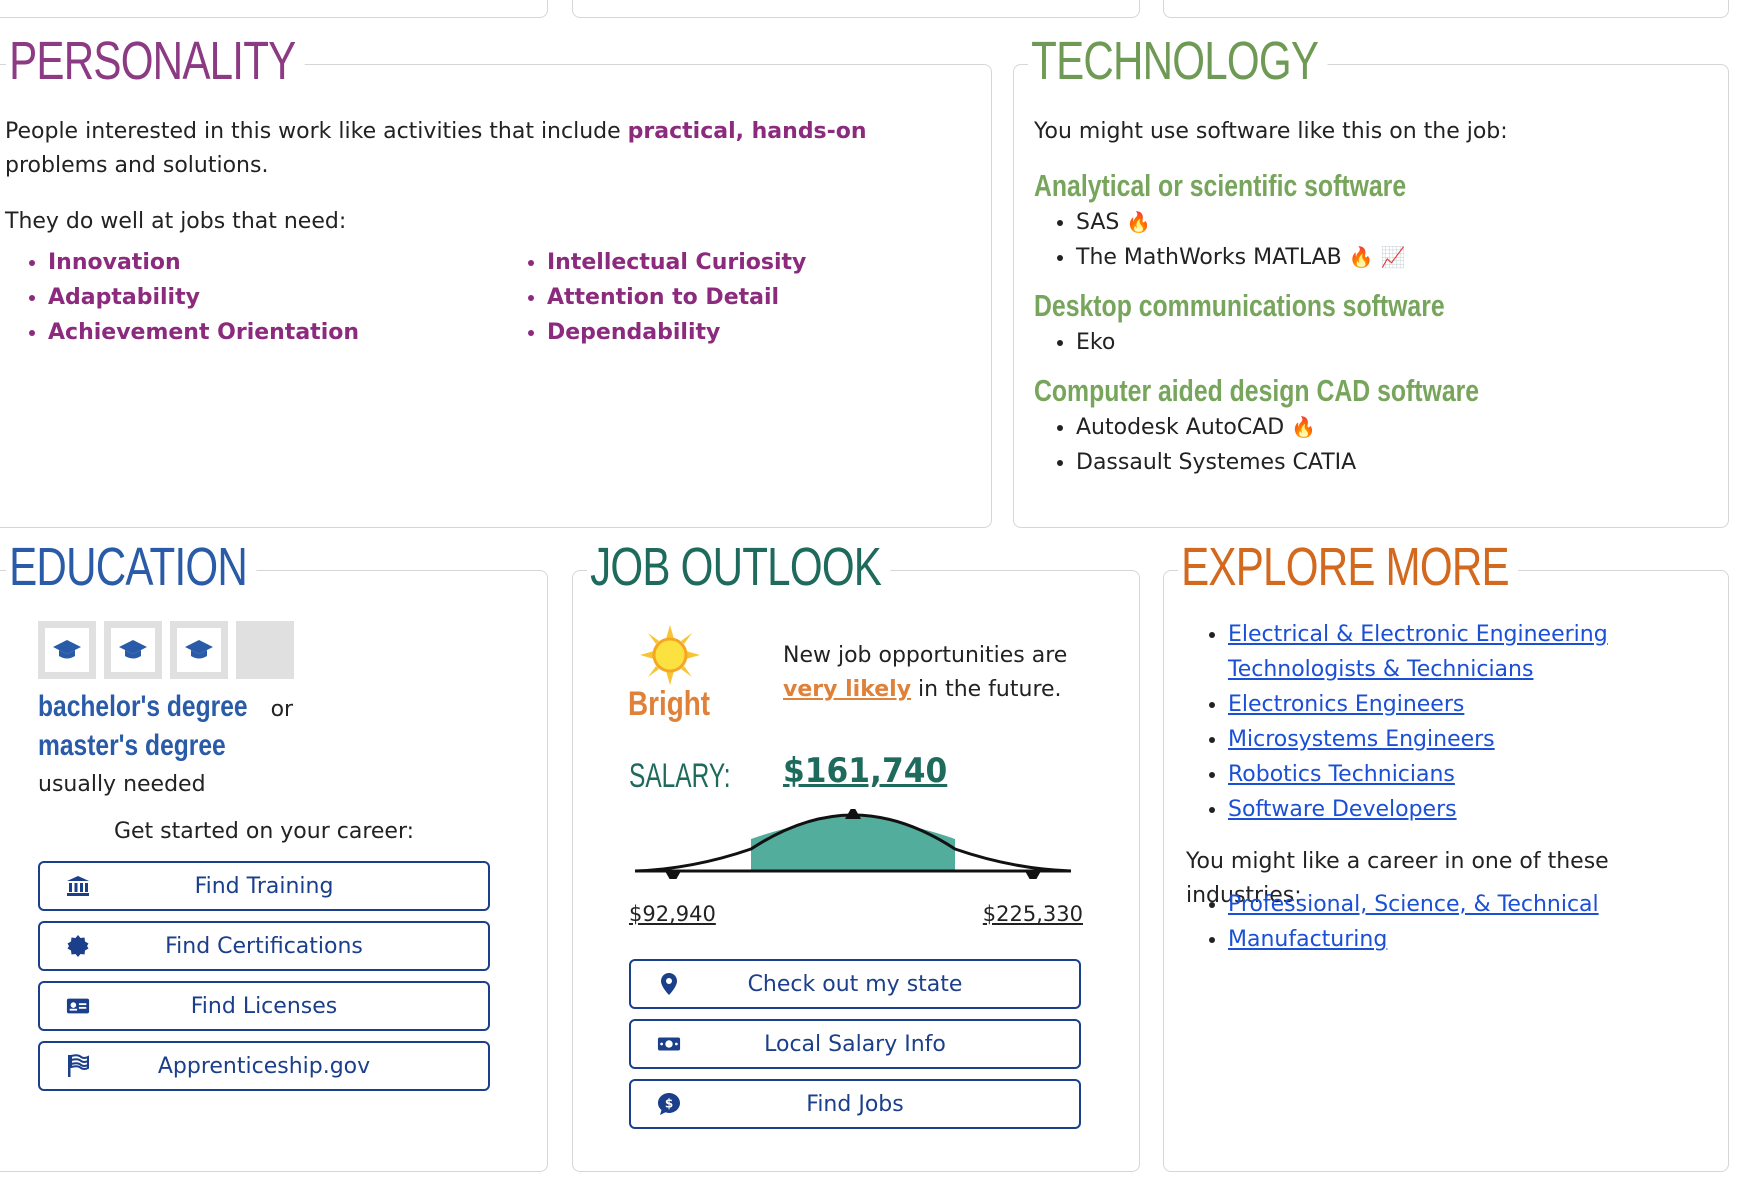  I want to click on software-category: Desktop communications software, so click(1239, 305).